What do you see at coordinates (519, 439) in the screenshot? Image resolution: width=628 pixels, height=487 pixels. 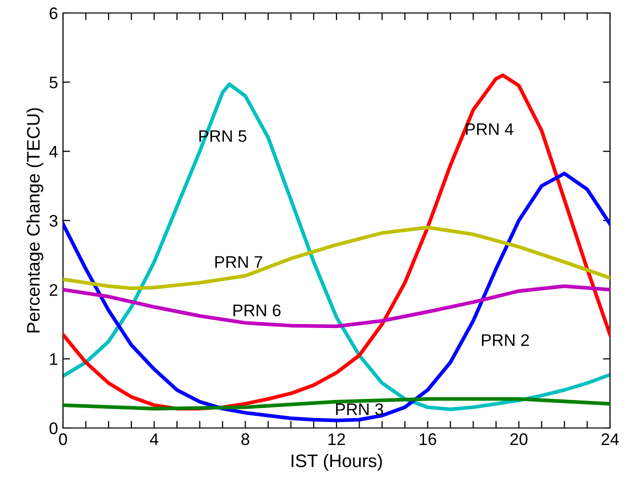 I see `x-tick-label: 20` at bounding box center [519, 439].